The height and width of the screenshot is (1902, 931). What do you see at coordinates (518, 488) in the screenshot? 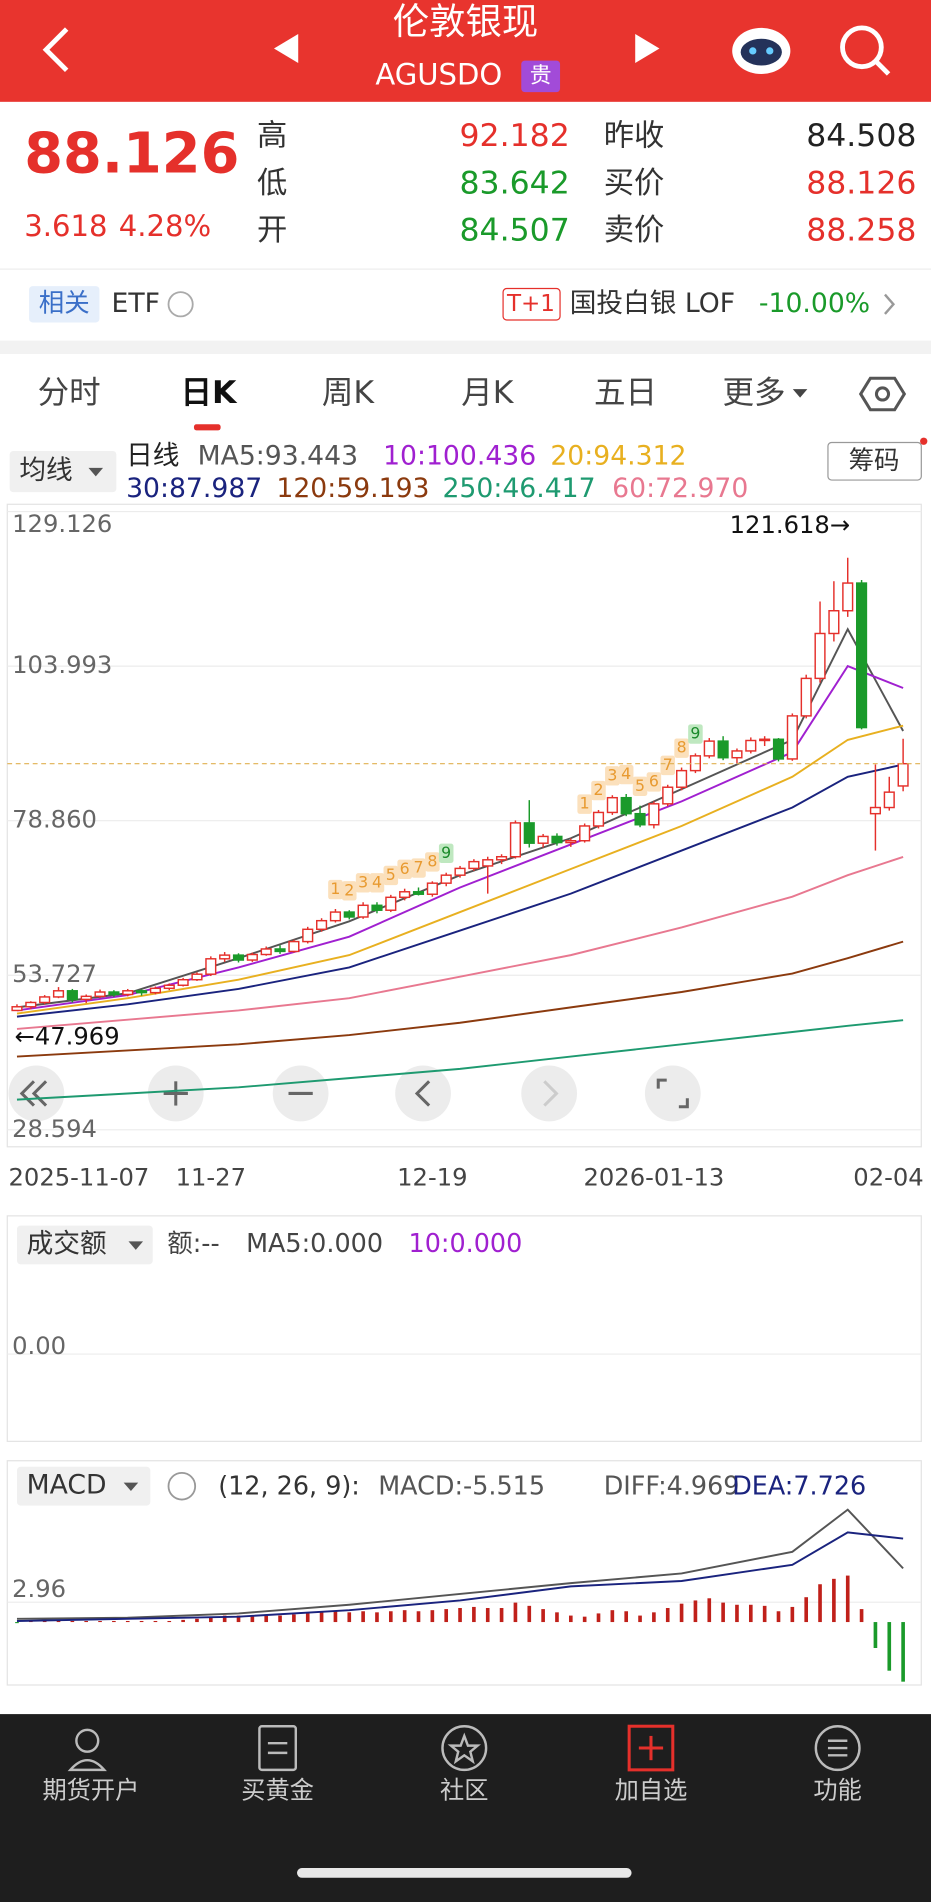
I see `ma-legend: 250:46.417` at bounding box center [518, 488].